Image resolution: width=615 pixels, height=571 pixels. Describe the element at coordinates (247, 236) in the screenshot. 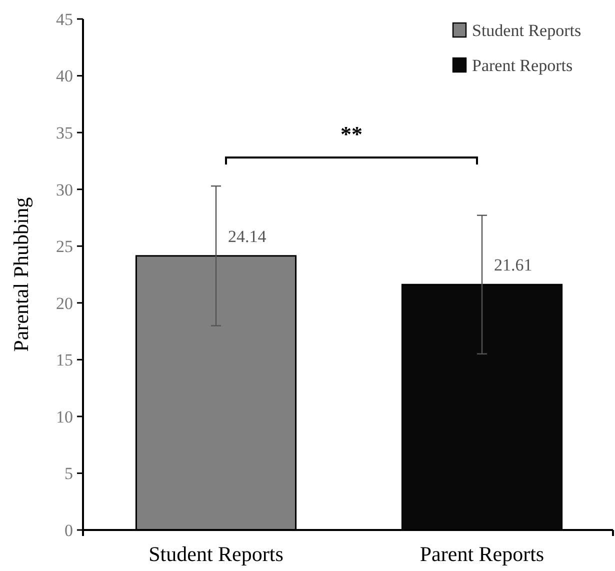

I see `data-label: 24.14` at that location.